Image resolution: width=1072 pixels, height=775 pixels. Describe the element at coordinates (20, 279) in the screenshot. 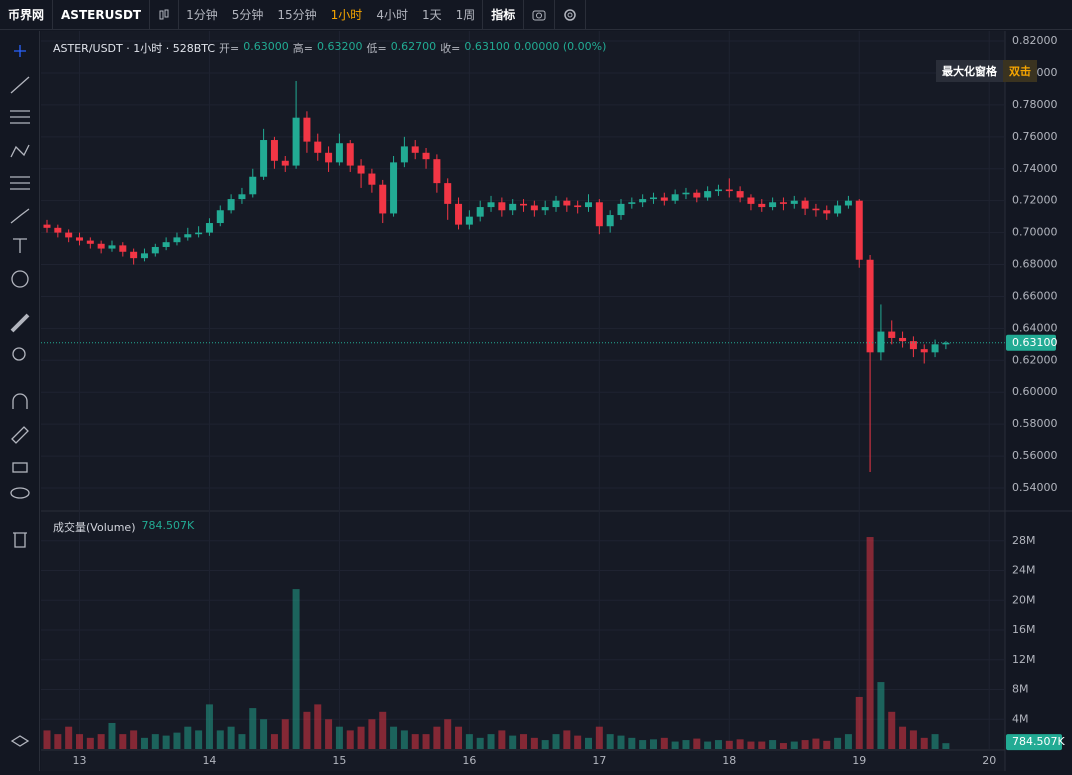

I see `emoji` at that location.